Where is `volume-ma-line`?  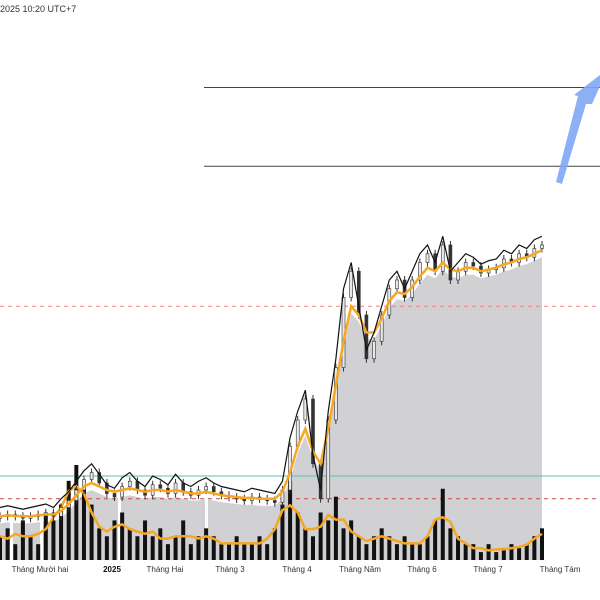
volume-ma-line is located at coordinates (271, 518).